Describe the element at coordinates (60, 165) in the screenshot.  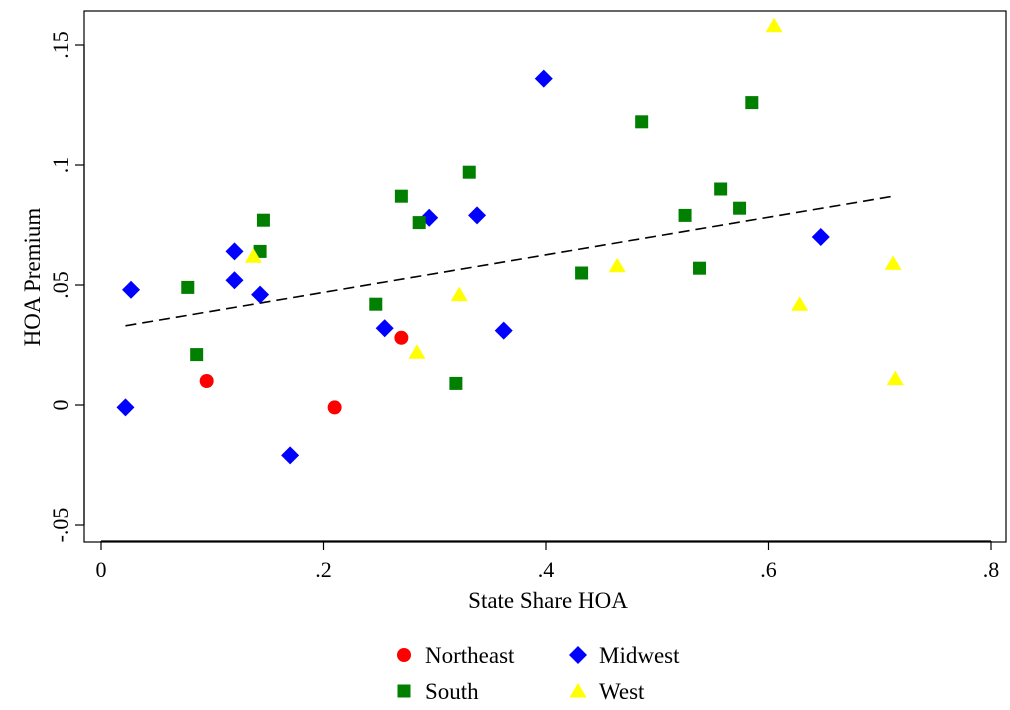
I see `y-tick-label: .1` at that location.